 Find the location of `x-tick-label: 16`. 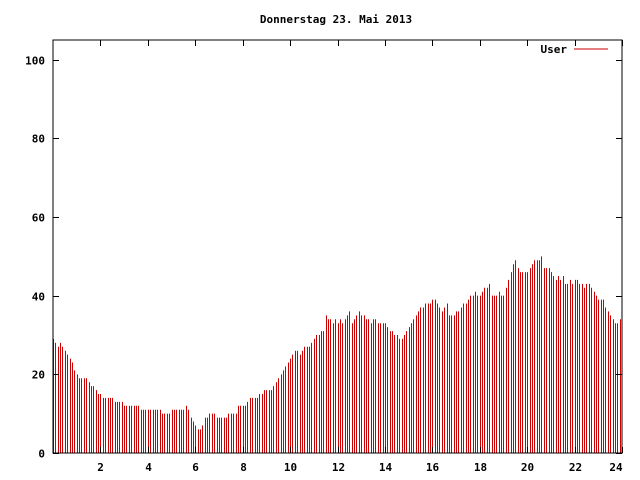

x-tick-label: 16 is located at coordinates (433, 467).